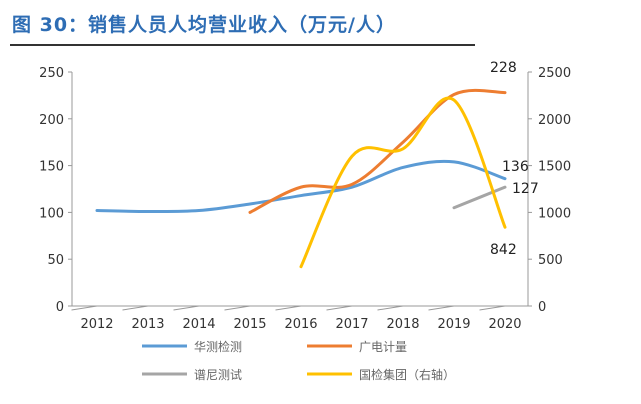 The width and height of the screenshot is (641, 404). Describe the element at coordinates (60, 307) in the screenshot. I see `left-tick-label: 0` at that location.